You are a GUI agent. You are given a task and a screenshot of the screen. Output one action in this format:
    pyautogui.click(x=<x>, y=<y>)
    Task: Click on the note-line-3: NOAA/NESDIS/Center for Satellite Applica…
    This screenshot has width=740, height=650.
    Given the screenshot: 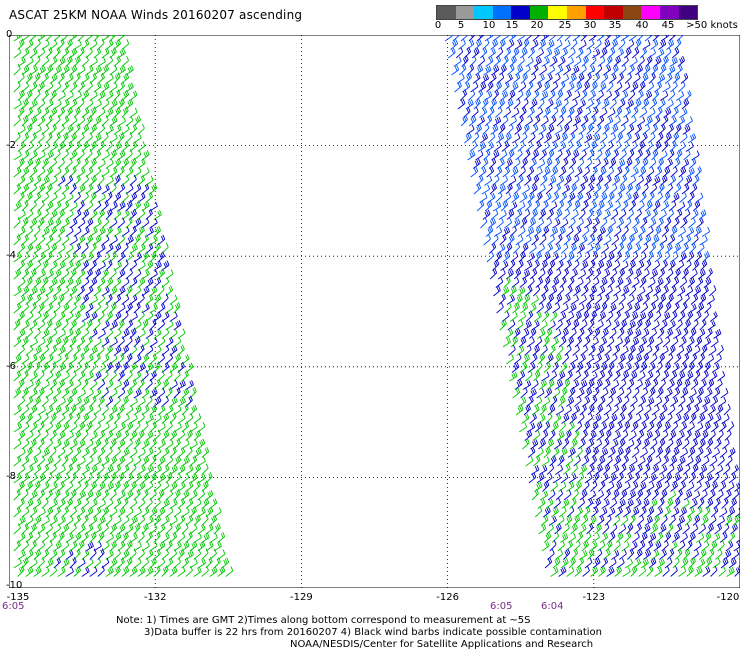 What is the action you would take?
    pyautogui.click(x=442, y=644)
    